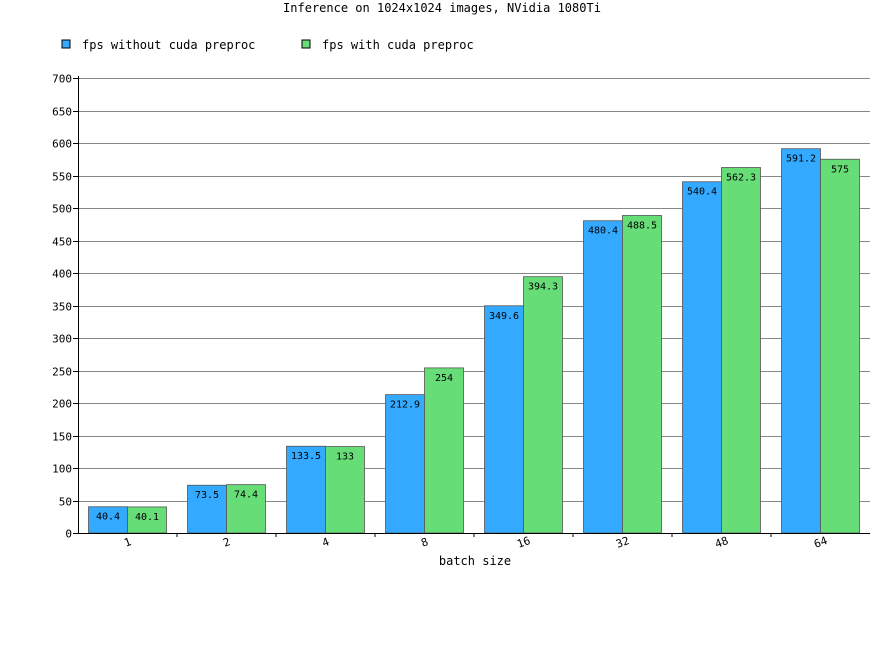 Image resolution: width=884 pixels, height=655 pixels. Describe the element at coordinates (62, 469) in the screenshot. I see `y-tick-label: 100` at that location.